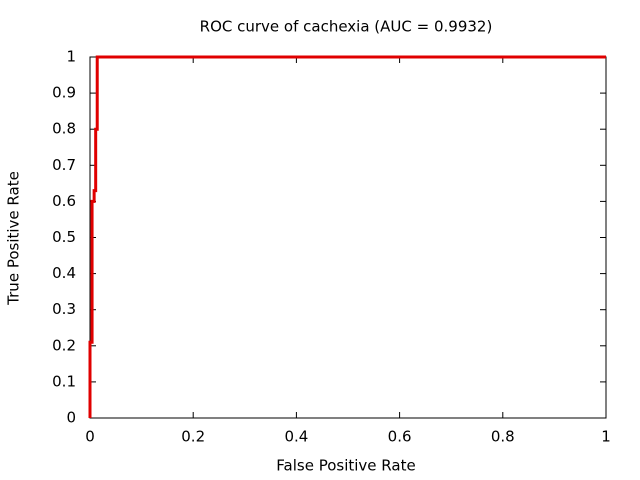 The width and height of the screenshot is (640, 480). What do you see at coordinates (503, 437) in the screenshot?
I see `x-tick-label: 0.8` at bounding box center [503, 437].